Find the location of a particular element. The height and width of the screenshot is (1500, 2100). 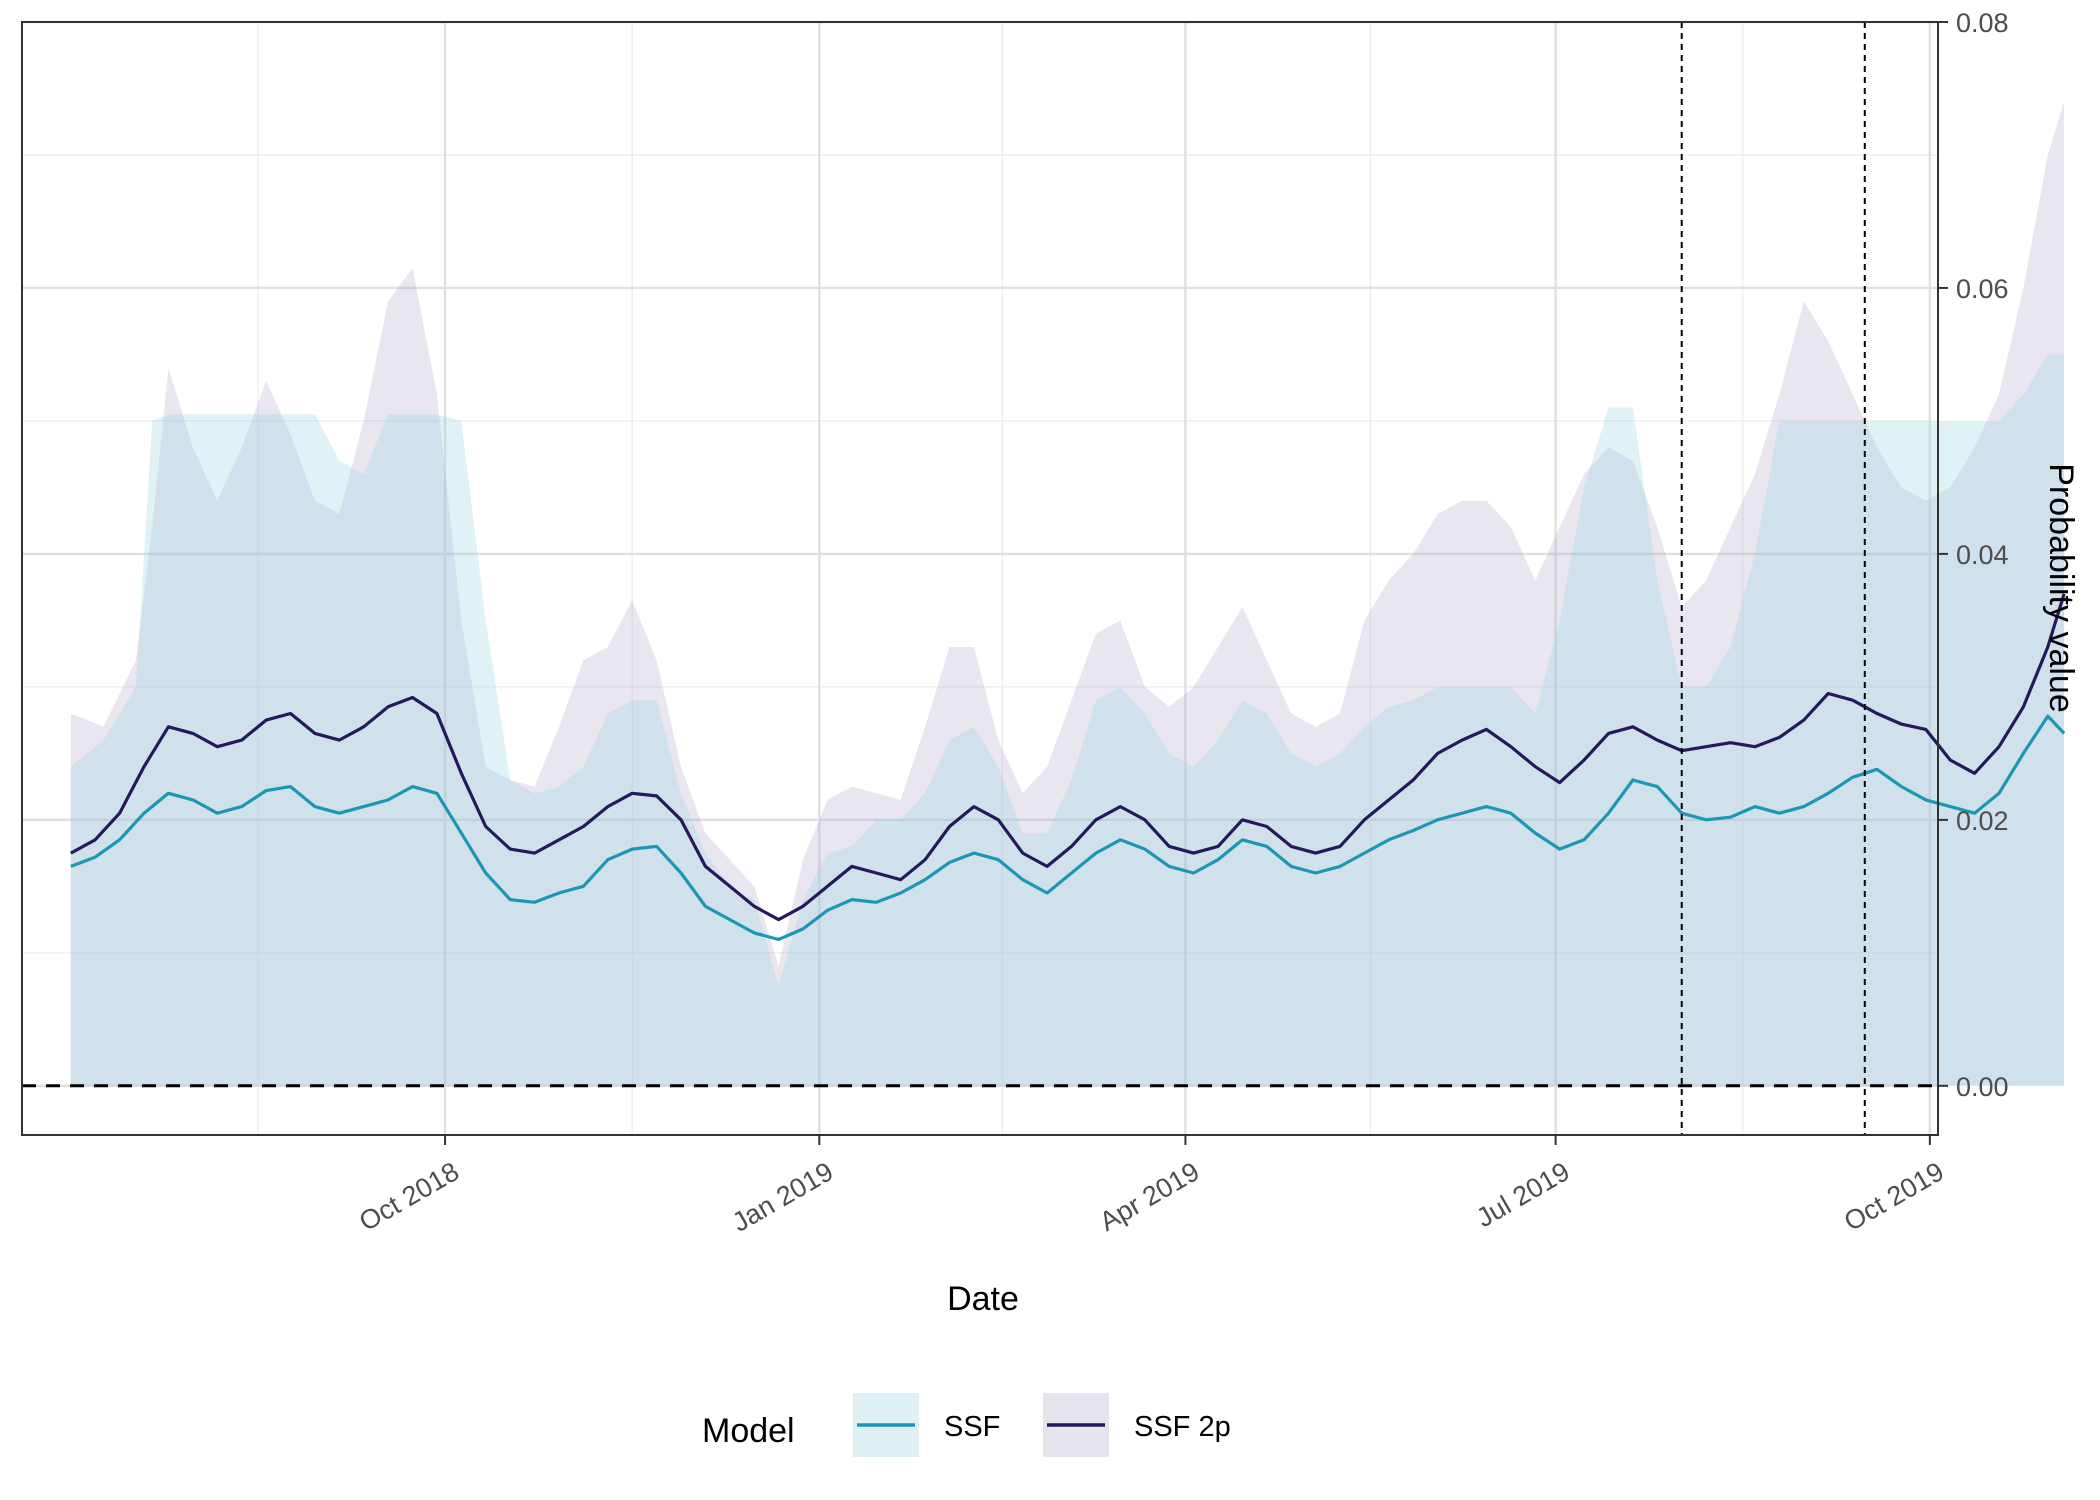

y-tick-label: 0.08 is located at coordinates (1982, 23).